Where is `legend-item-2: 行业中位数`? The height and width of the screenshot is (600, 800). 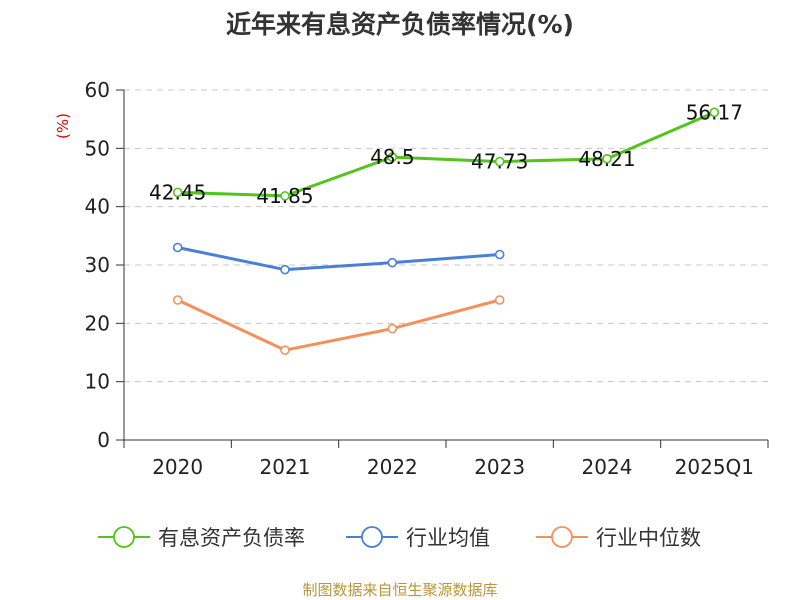 legend-item-2: 行业中位数 is located at coordinates (618, 538).